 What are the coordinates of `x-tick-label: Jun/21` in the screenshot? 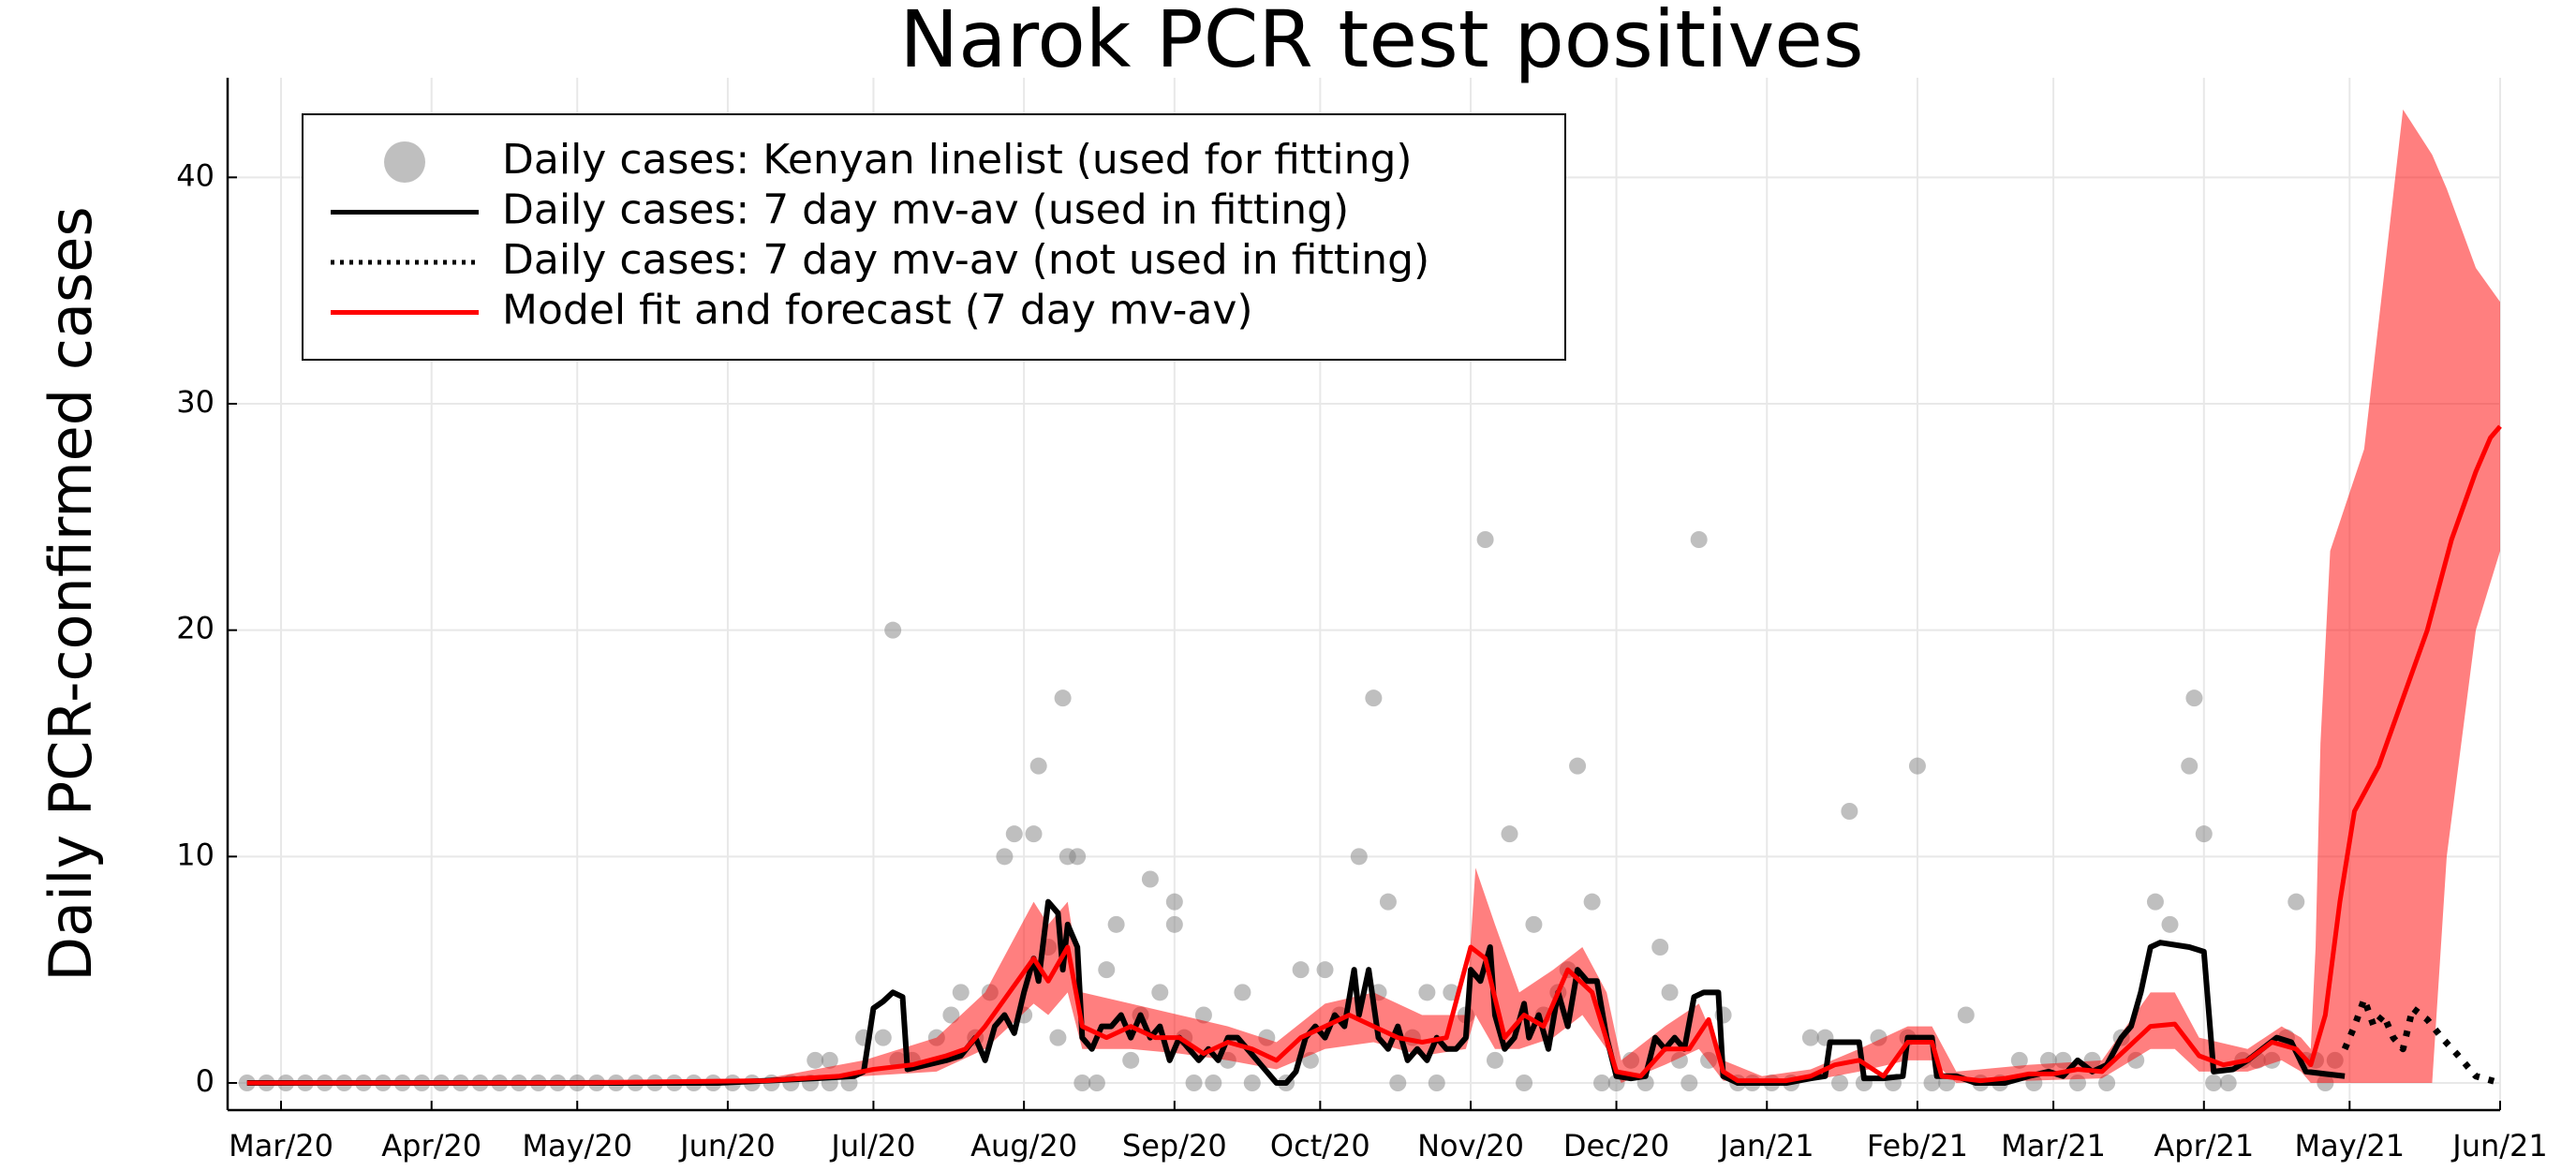 It's located at (2499, 1146).